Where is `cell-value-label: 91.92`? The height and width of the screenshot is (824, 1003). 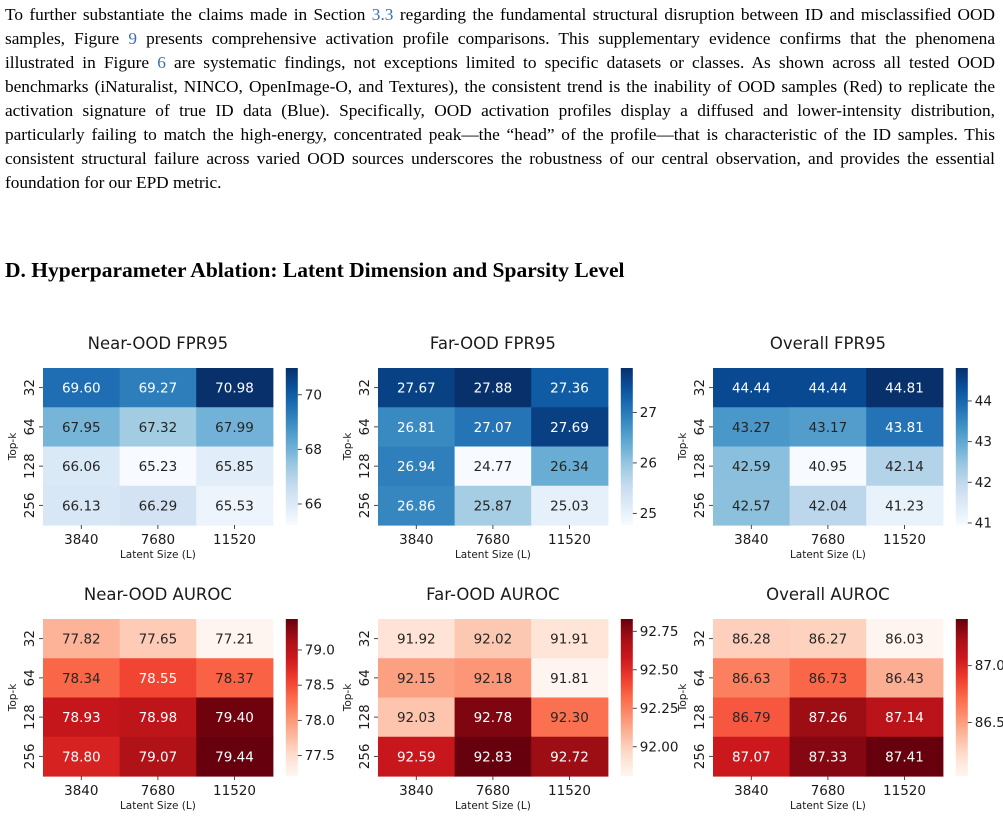 cell-value-label: 91.92 is located at coordinates (416, 640).